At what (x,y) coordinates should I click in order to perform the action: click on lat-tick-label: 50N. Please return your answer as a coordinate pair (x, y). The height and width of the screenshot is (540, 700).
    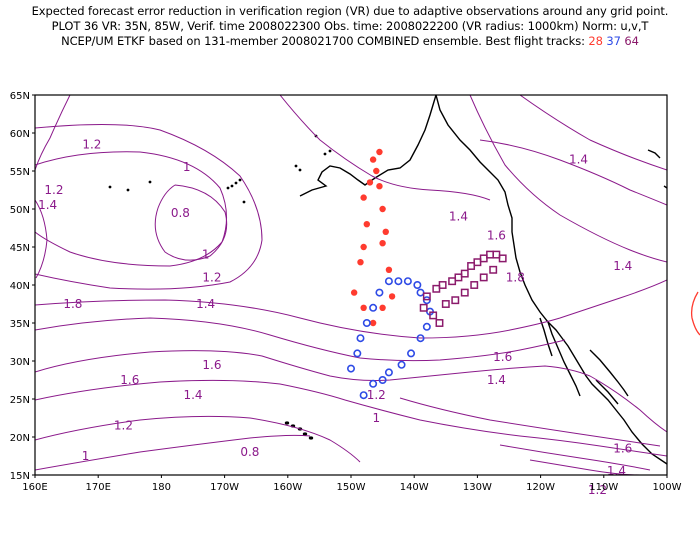
    Looking at the image, I should click on (20, 210).